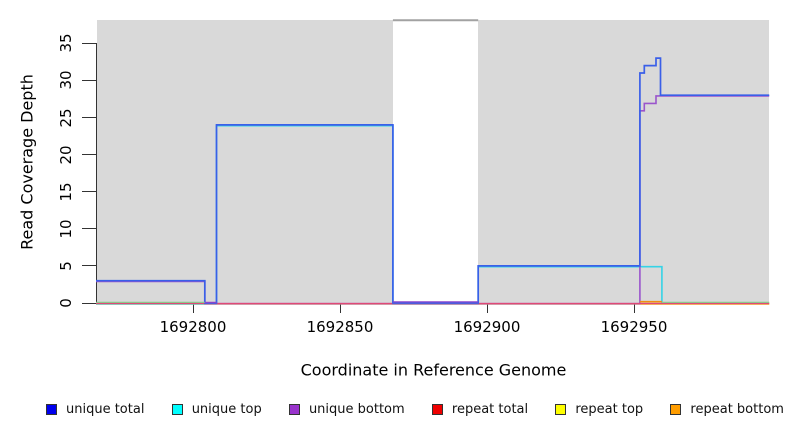 The image size is (792, 432). Describe the element at coordinates (487, 327) in the screenshot. I see `x-tick-label: 1692900` at that location.